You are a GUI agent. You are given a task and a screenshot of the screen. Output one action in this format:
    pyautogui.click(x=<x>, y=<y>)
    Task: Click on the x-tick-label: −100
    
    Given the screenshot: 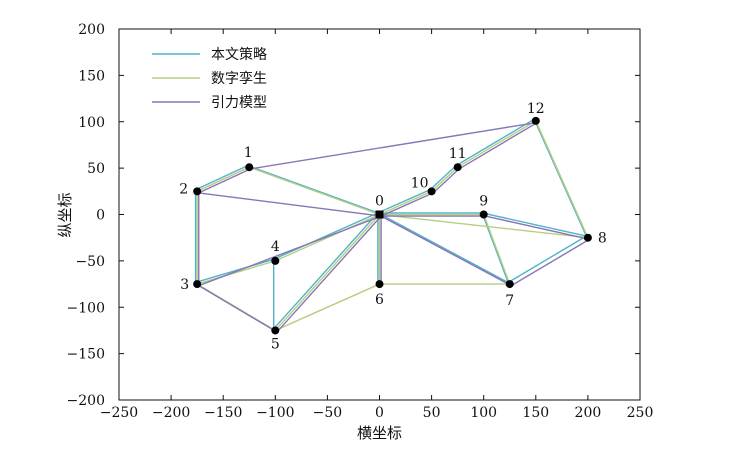 What is the action you would take?
    pyautogui.click(x=275, y=413)
    